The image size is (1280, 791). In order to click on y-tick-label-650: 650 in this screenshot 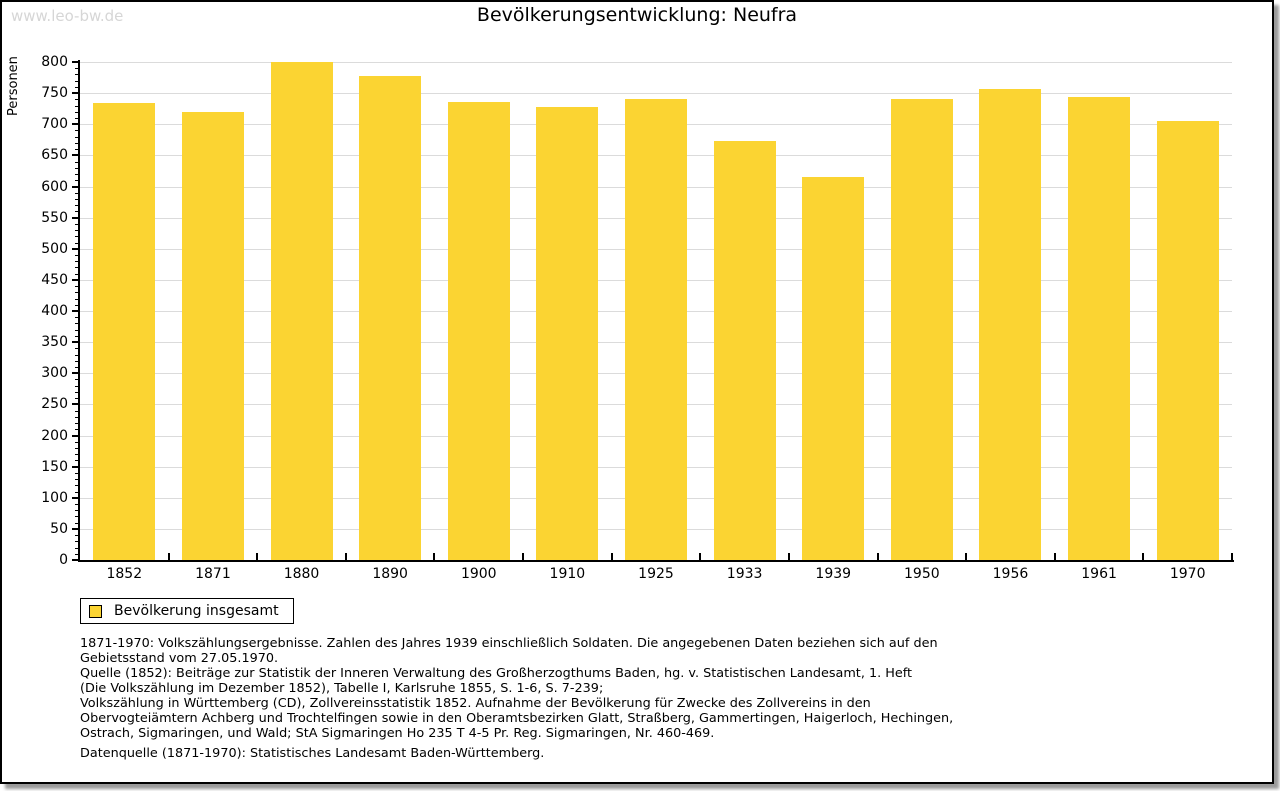, I will do `click(54, 155)`.